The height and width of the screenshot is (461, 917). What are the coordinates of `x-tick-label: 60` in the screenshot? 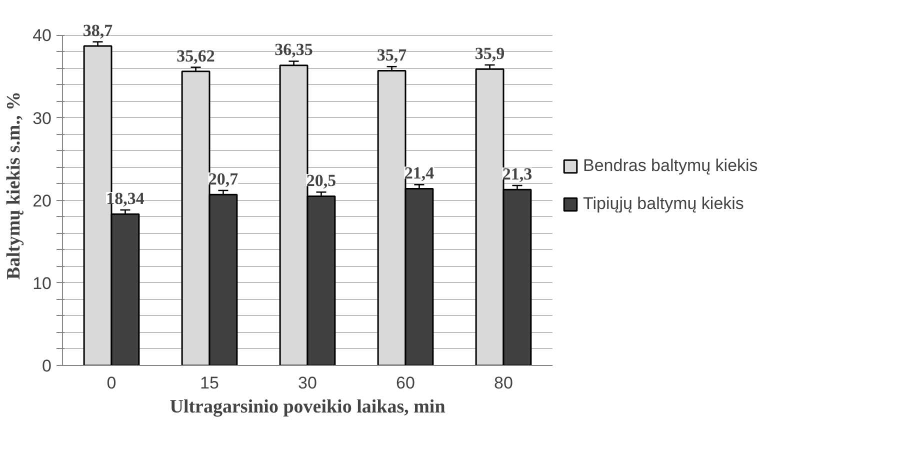 It's located at (405, 383).